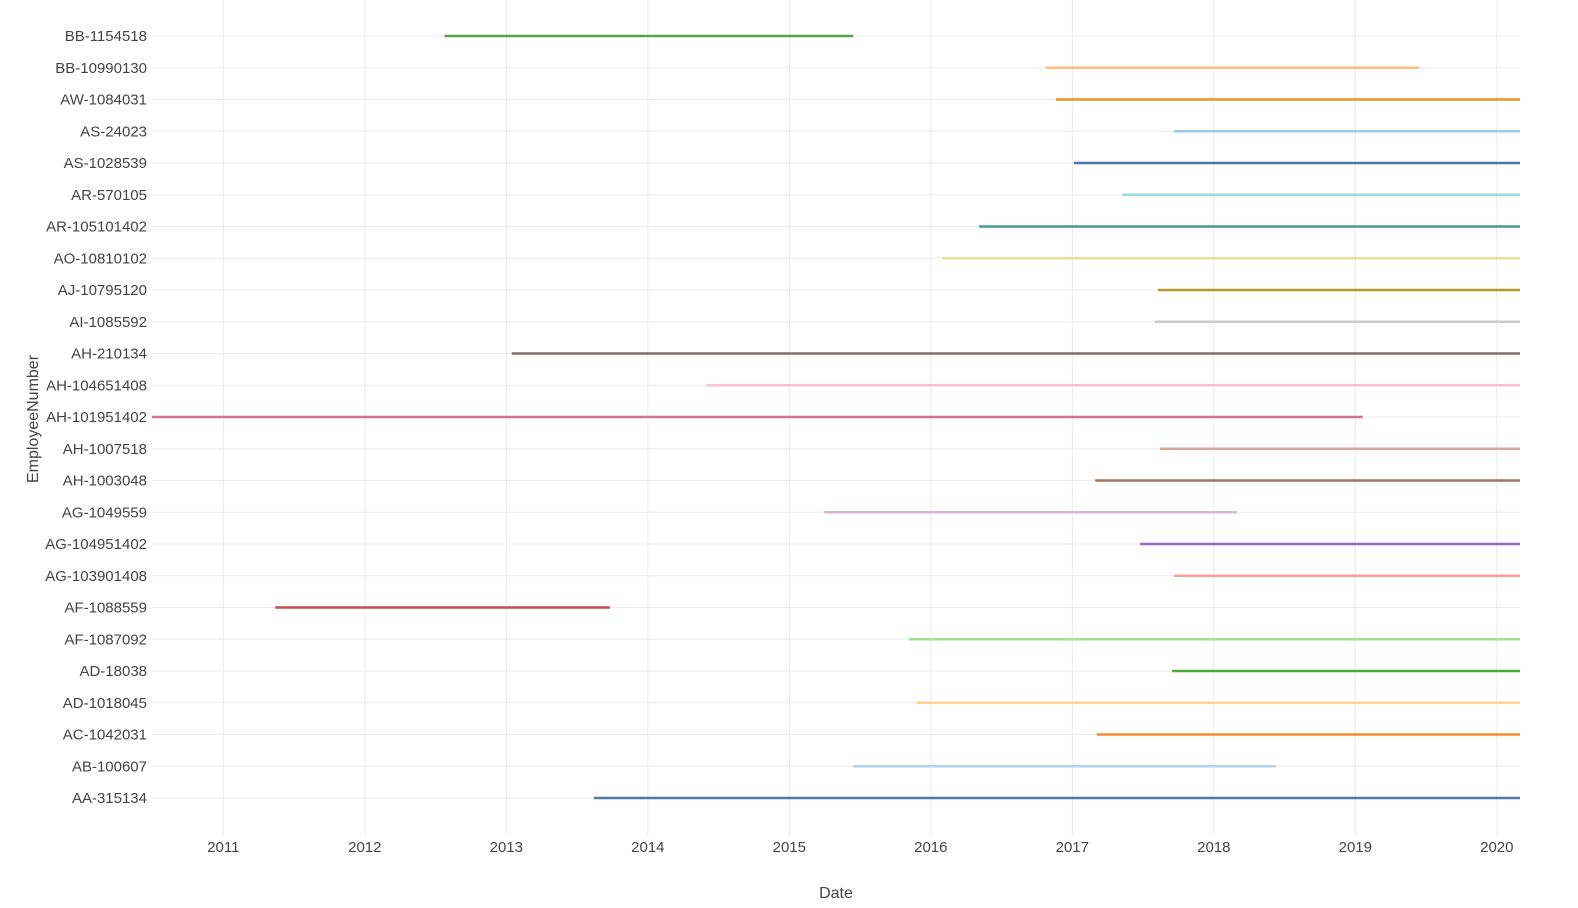 Image resolution: width=1578 pixels, height=908 pixels. I want to click on y-axis-title: EmployeeNumber, so click(33, 418).